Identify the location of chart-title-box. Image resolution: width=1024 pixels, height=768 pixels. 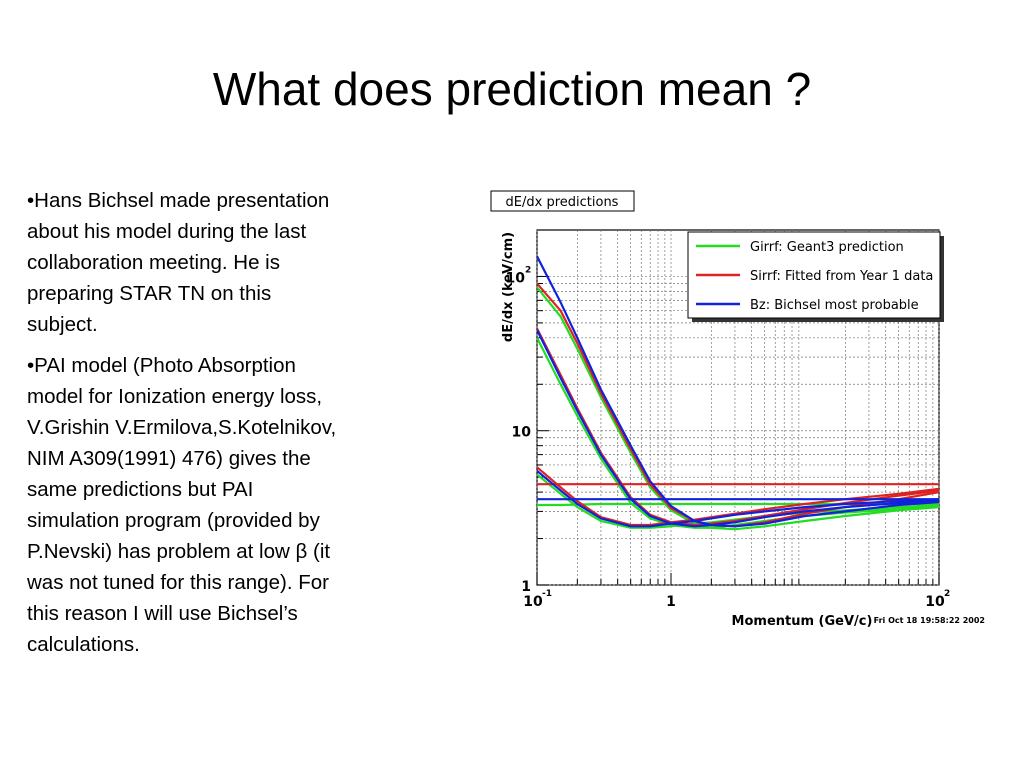
(562, 201).